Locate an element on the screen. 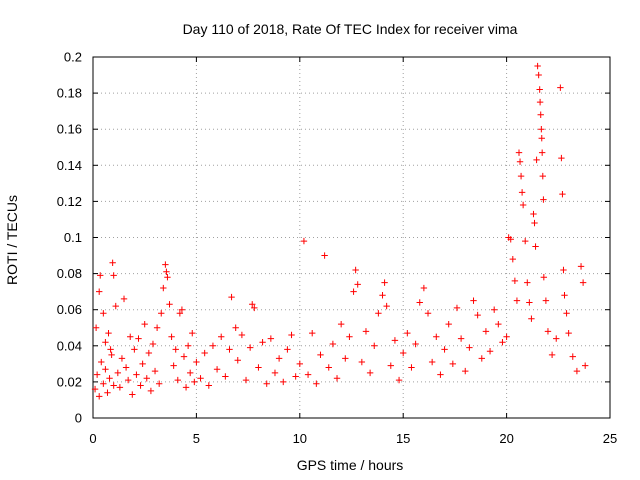 The height and width of the screenshot is (480, 640). x-tick-label: 0 is located at coordinates (92, 438).